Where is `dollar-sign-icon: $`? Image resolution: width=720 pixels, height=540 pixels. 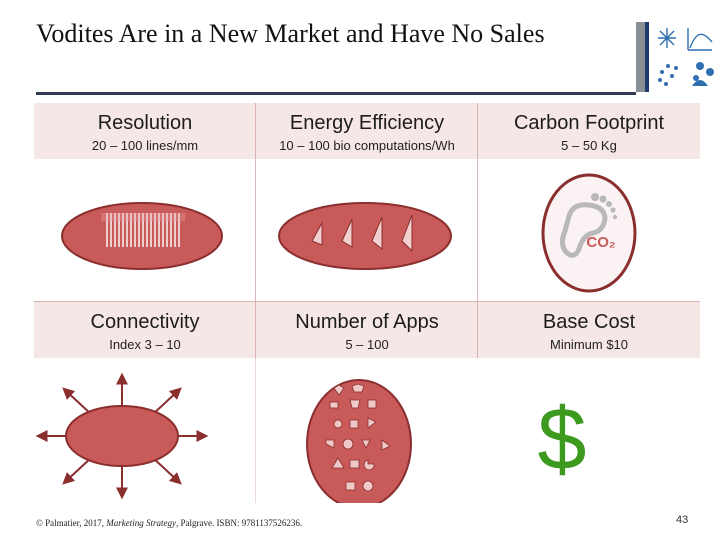 dollar-sign-icon: $ is located at coordinates (562, 437).